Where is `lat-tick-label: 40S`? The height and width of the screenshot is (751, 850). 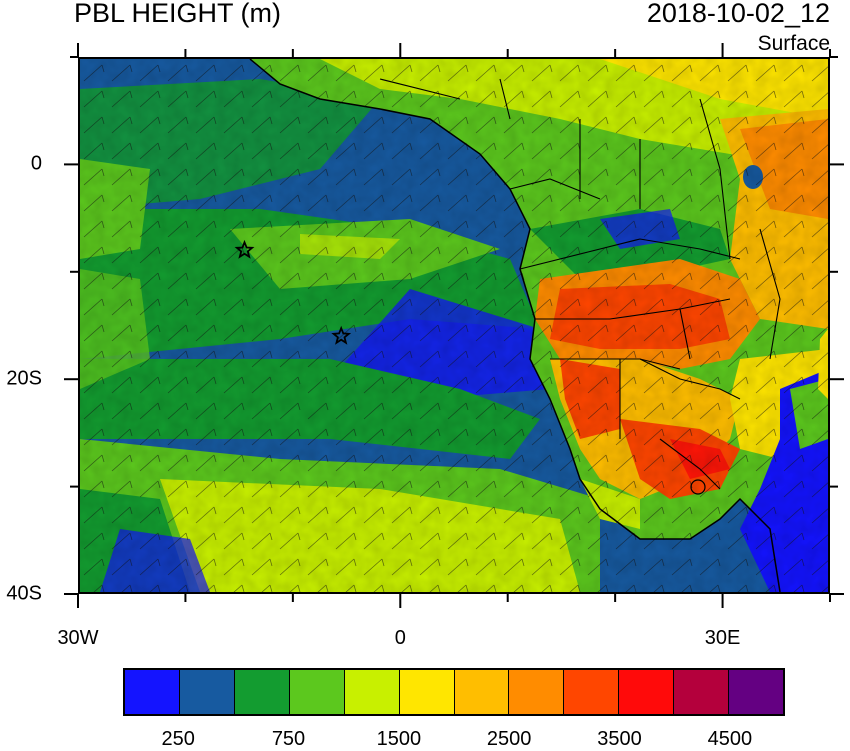 lat-tick-label: 40S is located at coordinates (24, 593).